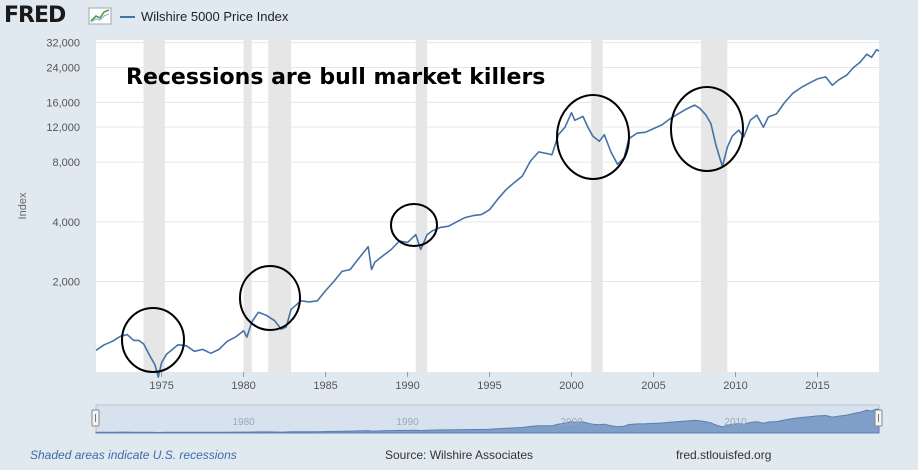 The width and height of the screenshot is (918, 470). Describe the element at coordinates (127, 16) in the screenshot. I see `legend-swatch` at that location.